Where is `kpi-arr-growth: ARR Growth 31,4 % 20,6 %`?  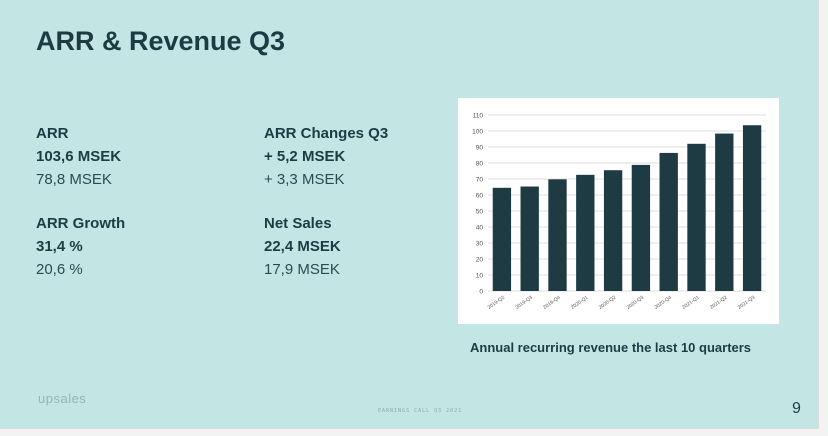
kpi-arr-growth: ARR Growth 31,4 % 20,6 % is located at coordinates (80, 246).